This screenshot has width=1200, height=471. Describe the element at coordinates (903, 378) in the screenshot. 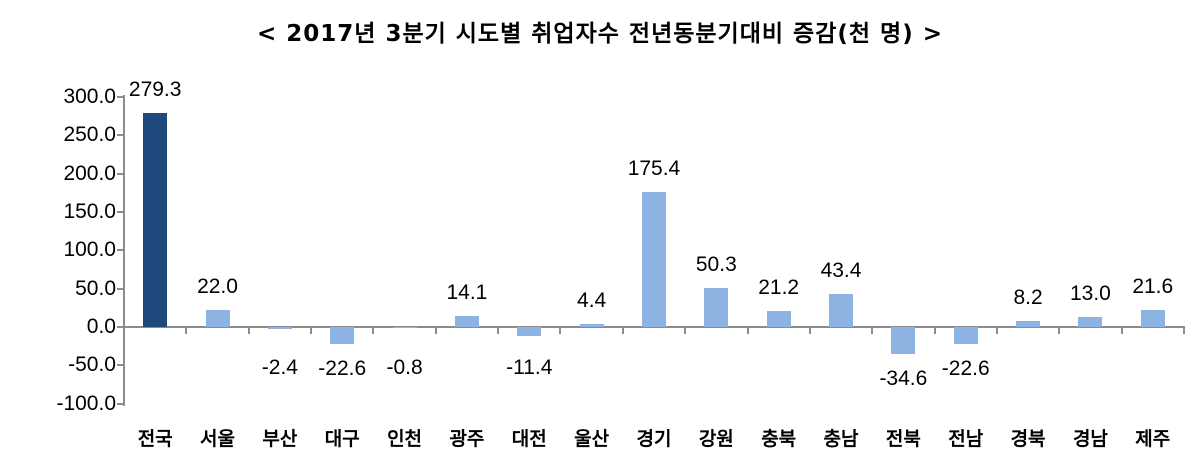

I see `value-label: -34.6` at that location.